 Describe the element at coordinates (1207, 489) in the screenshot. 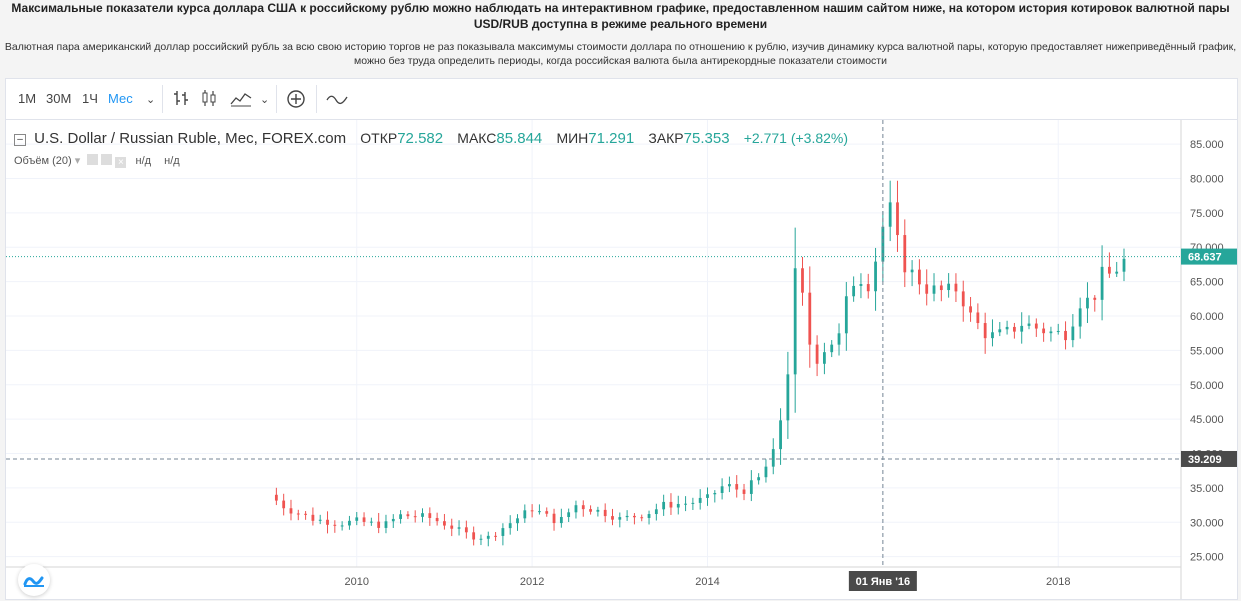

I see `y-tick-label: 35.000` at that location.